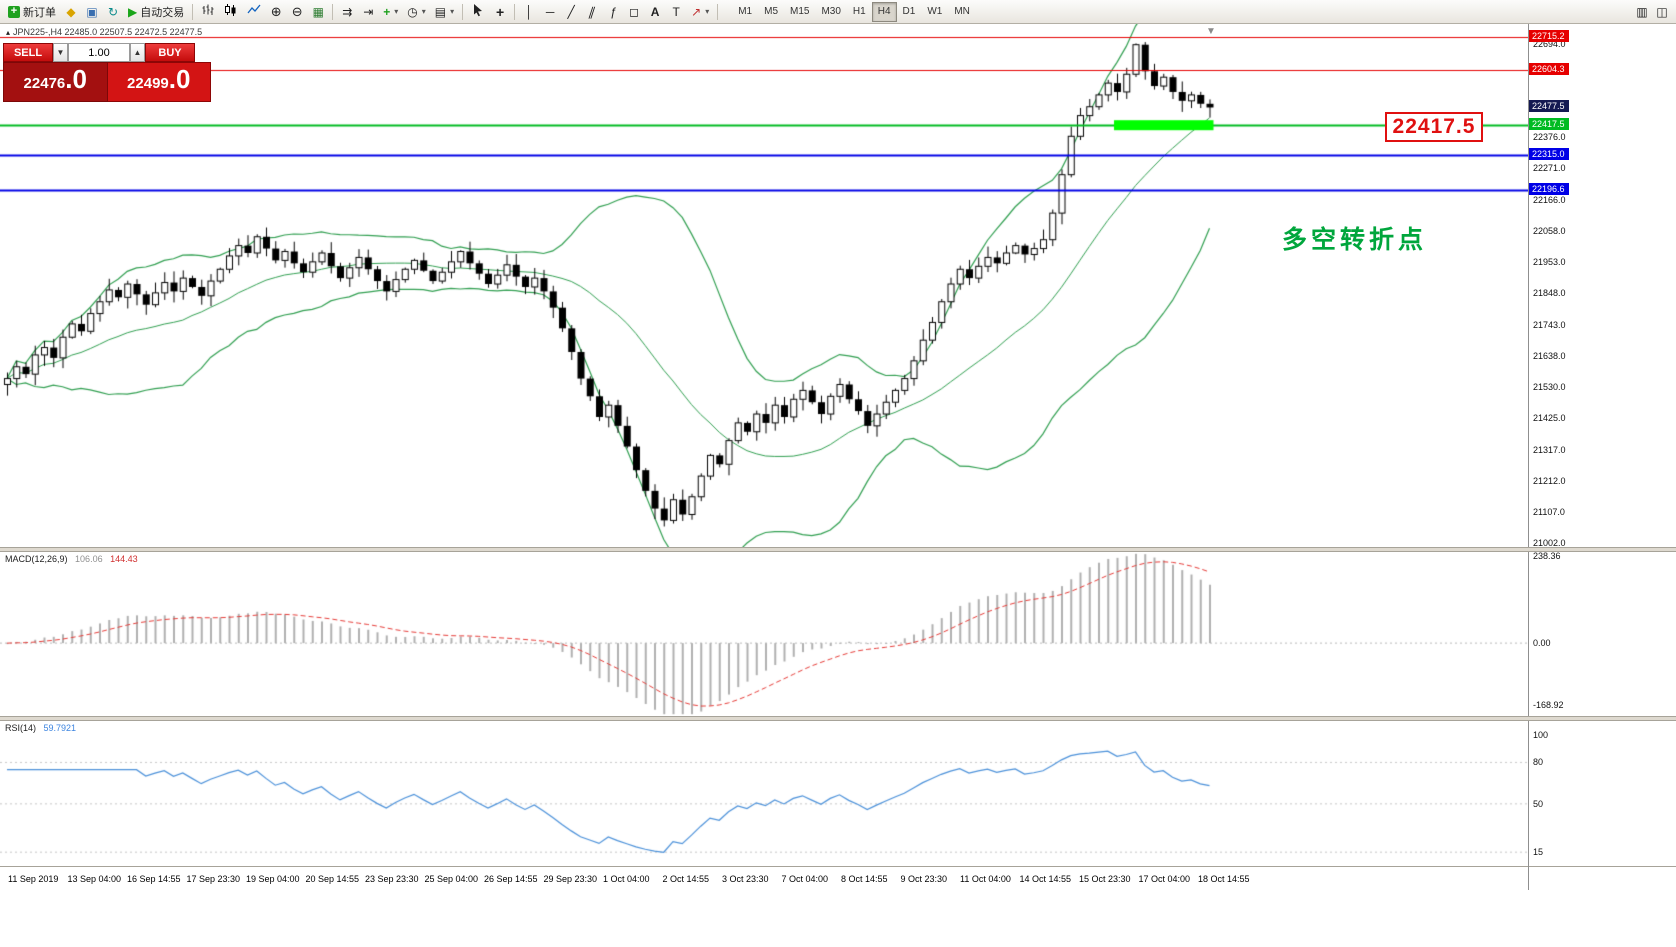 This screenshot has width=1676, height=947. What do you see at coordinates (28, 52) in the screenshot?
I see `sell-button: SELL` at bounding box center [28, 52].